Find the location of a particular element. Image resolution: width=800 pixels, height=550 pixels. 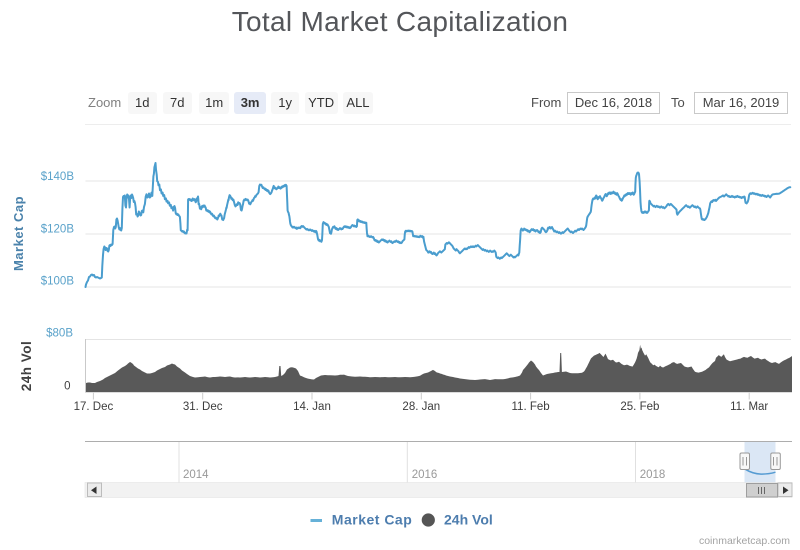

svg-text: 11. Mar is located at coordinates (749, 407).